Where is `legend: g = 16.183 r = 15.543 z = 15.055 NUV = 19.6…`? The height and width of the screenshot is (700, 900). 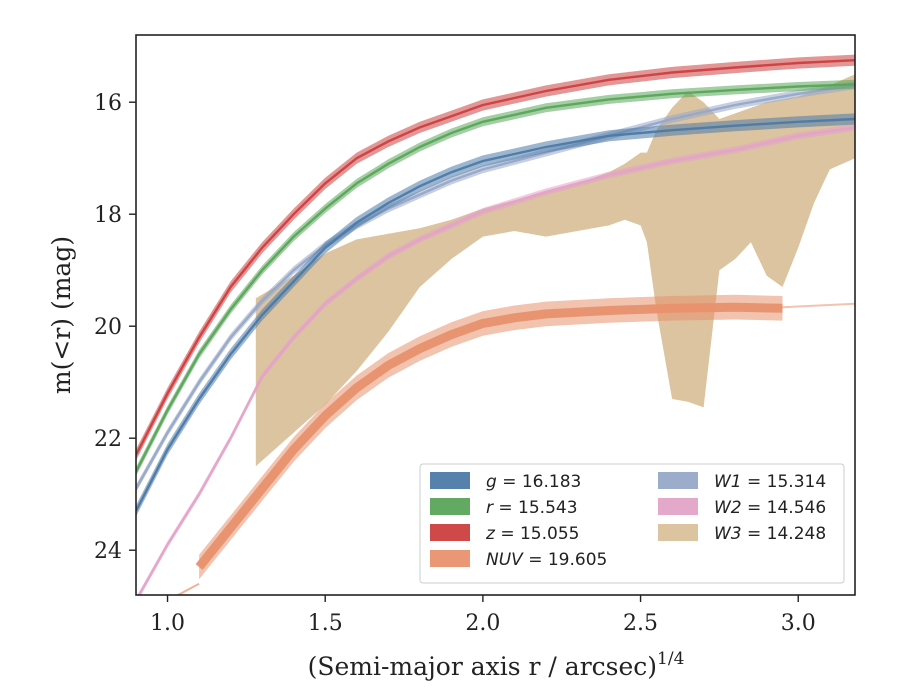 legend: g = 16.183 r = 15.543 z = 15.055 NUV = 19.6… is located at coordinates (632, 523).